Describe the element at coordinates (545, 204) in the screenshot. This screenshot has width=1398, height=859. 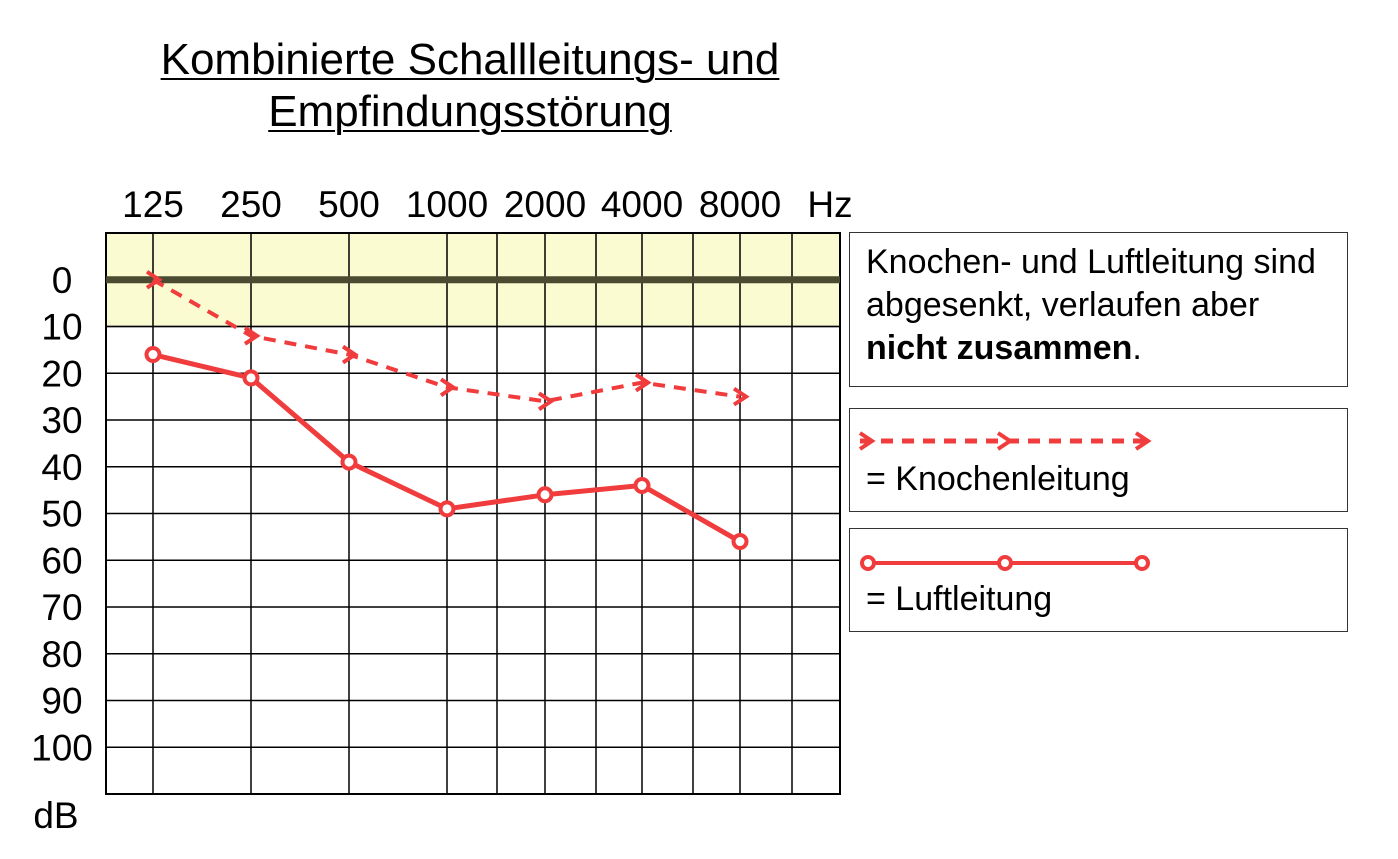
I see `x-tick-label: 2000` at that location.